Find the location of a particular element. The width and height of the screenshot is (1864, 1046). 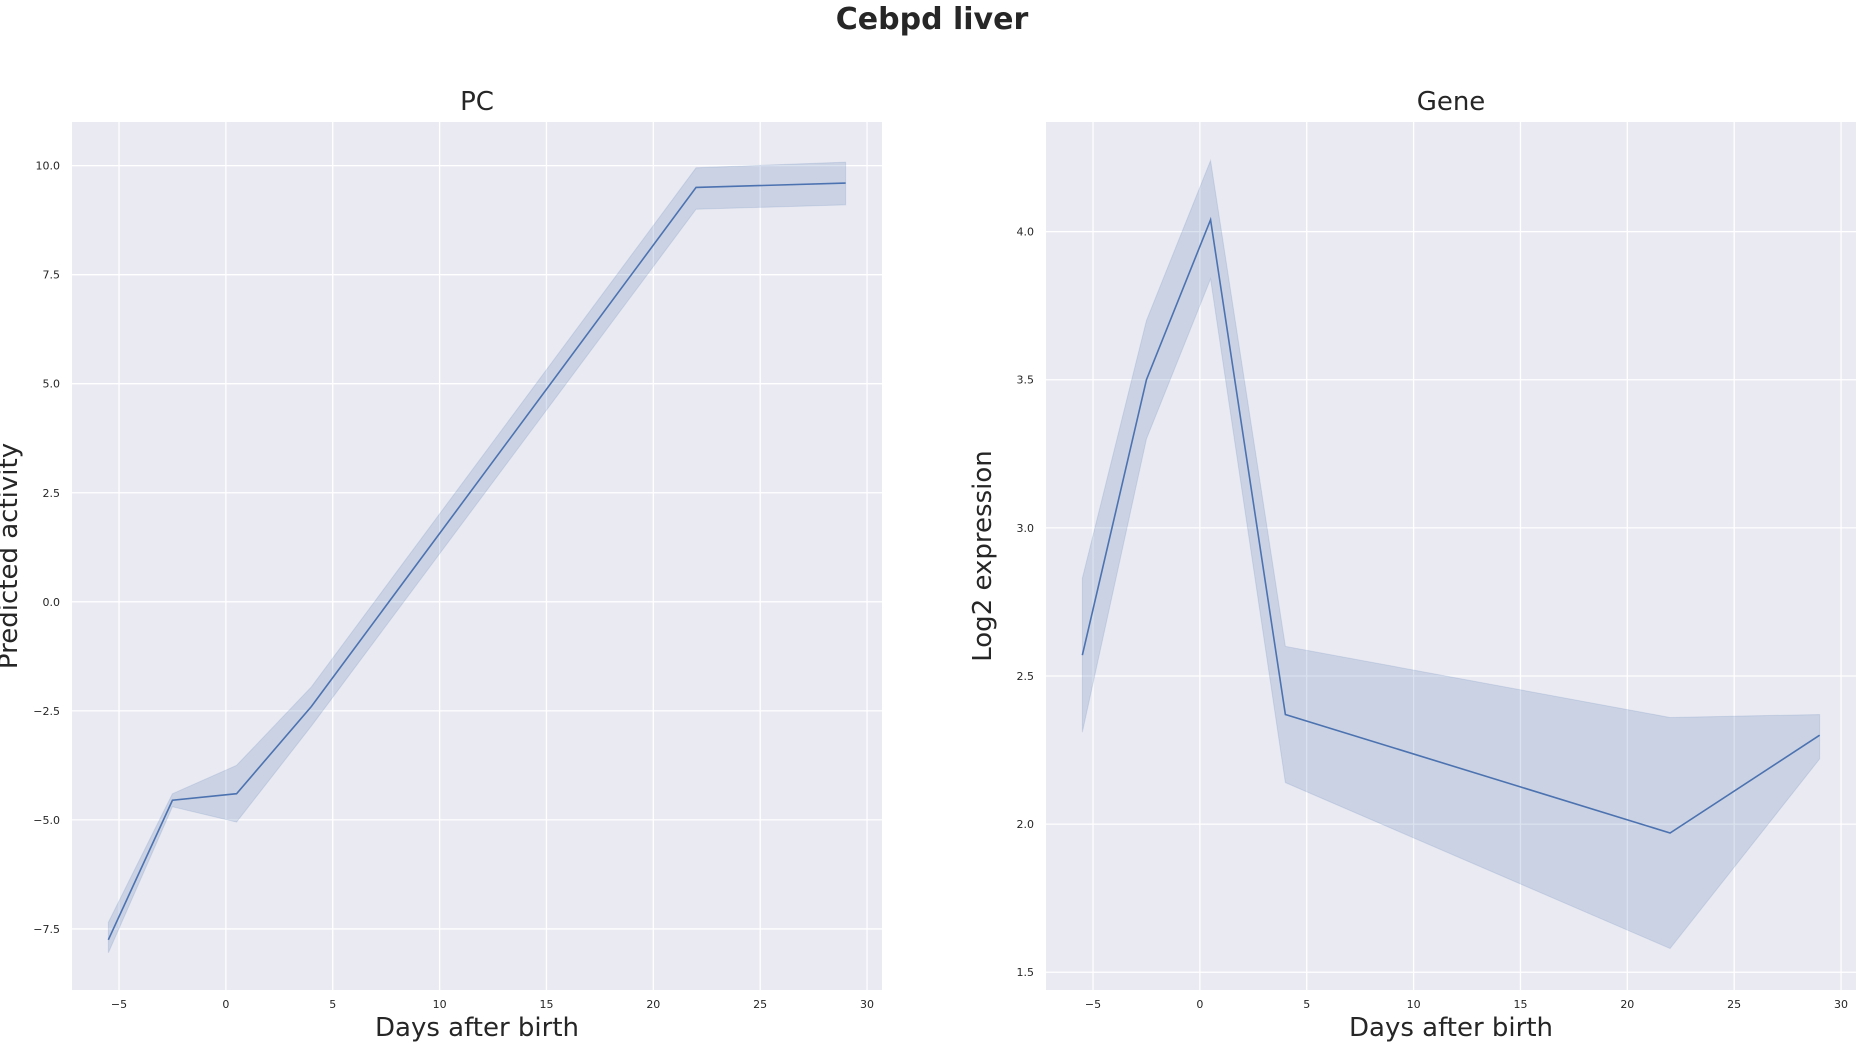

panel-title: PC is located at coordinates (477, 102).